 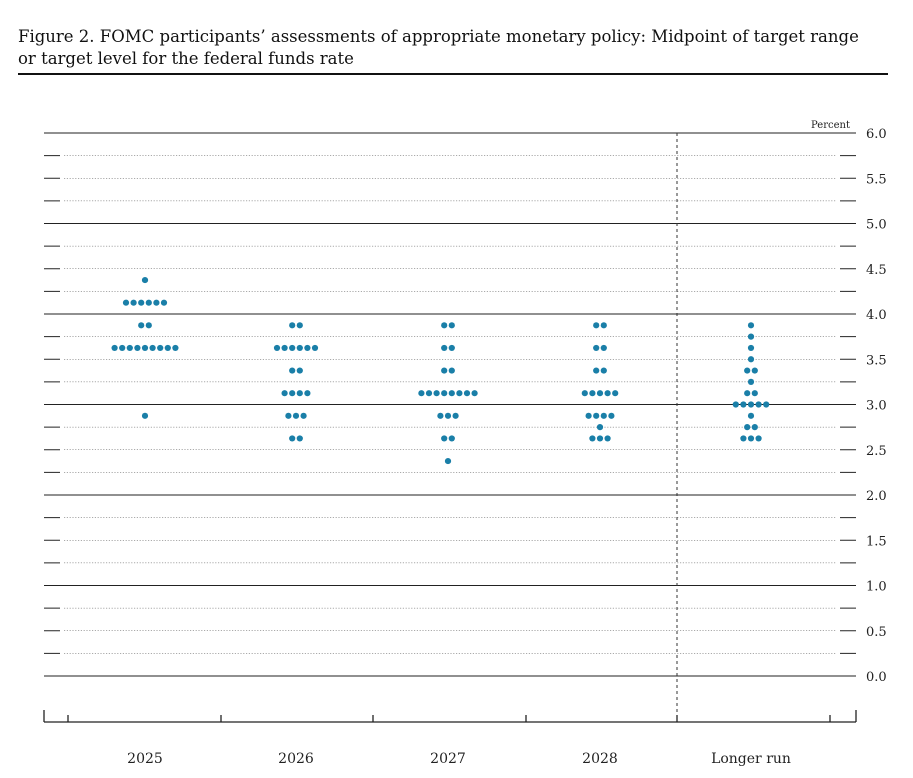 I want to click on y-axis: 0.0 0.5 1.0 1.5 2.0 2.5 3.0 3.5 4.0 4.5 5.0 5.5 6.0, so click(x=876, y=406).